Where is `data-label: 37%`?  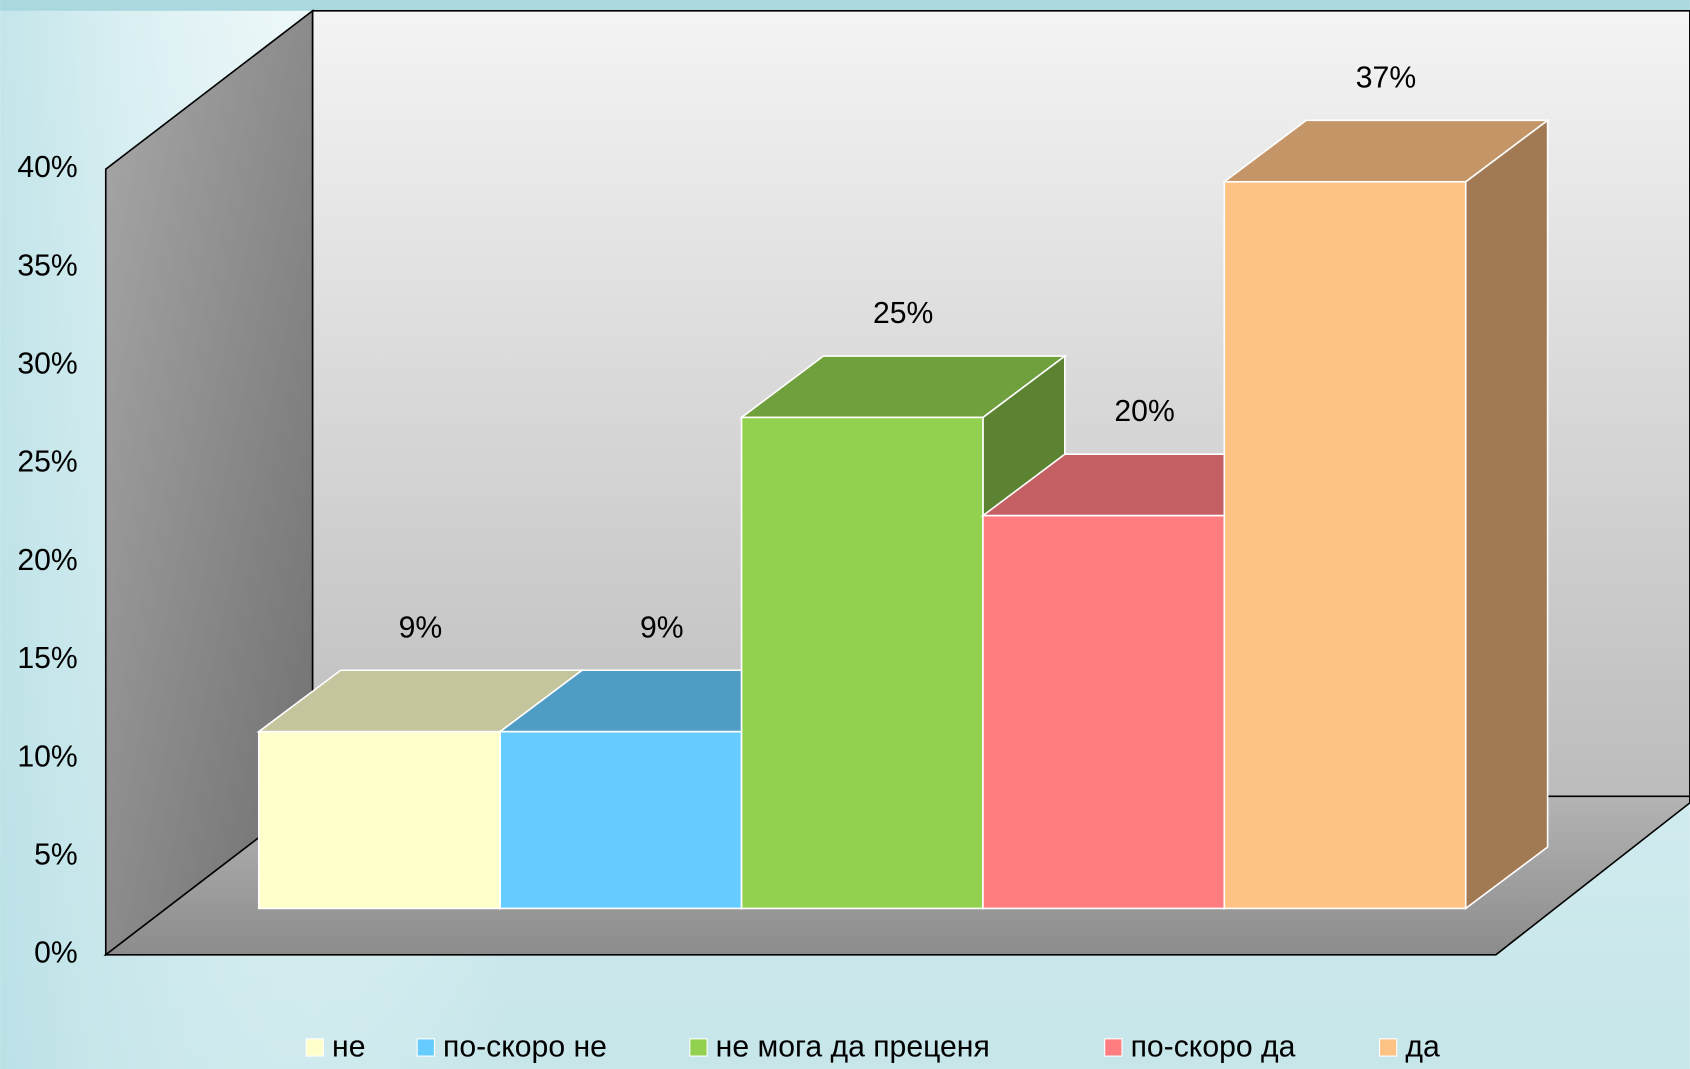 data-label: 37% is located at coordinates (1386, 77).